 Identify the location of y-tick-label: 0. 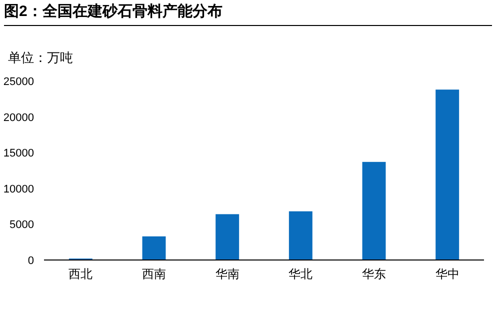
(31, 261).